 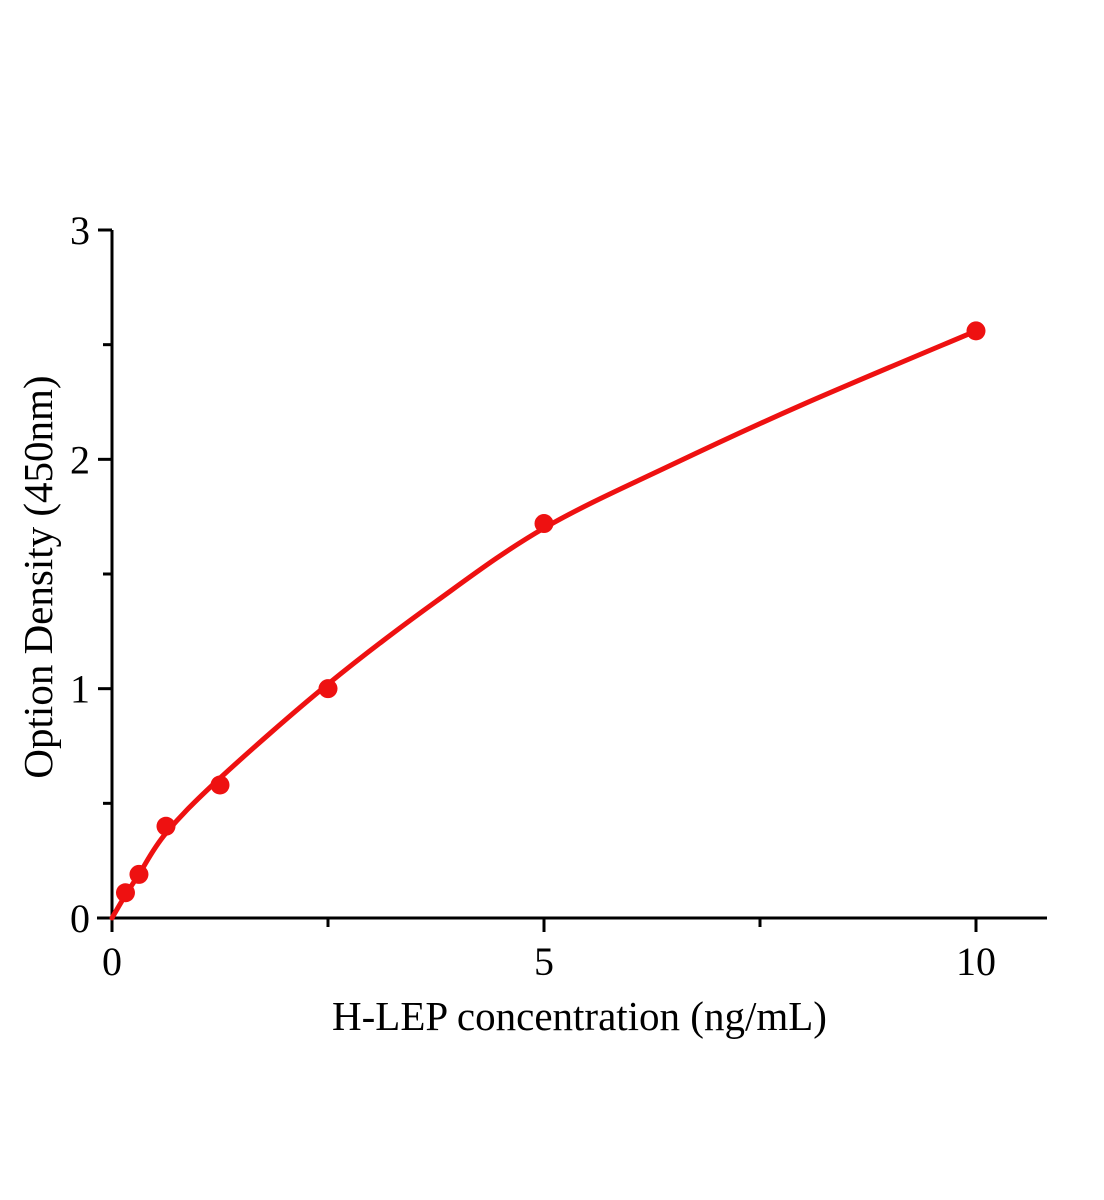 What do you see at coordinates (80, 918) in the screenshot?
I see `y-tick-label: 0` at bounding box center [80, 918].